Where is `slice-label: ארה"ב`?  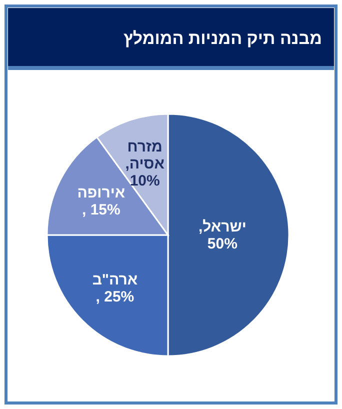
slice-label: ארה"ב is located at coordinates (115, 280).